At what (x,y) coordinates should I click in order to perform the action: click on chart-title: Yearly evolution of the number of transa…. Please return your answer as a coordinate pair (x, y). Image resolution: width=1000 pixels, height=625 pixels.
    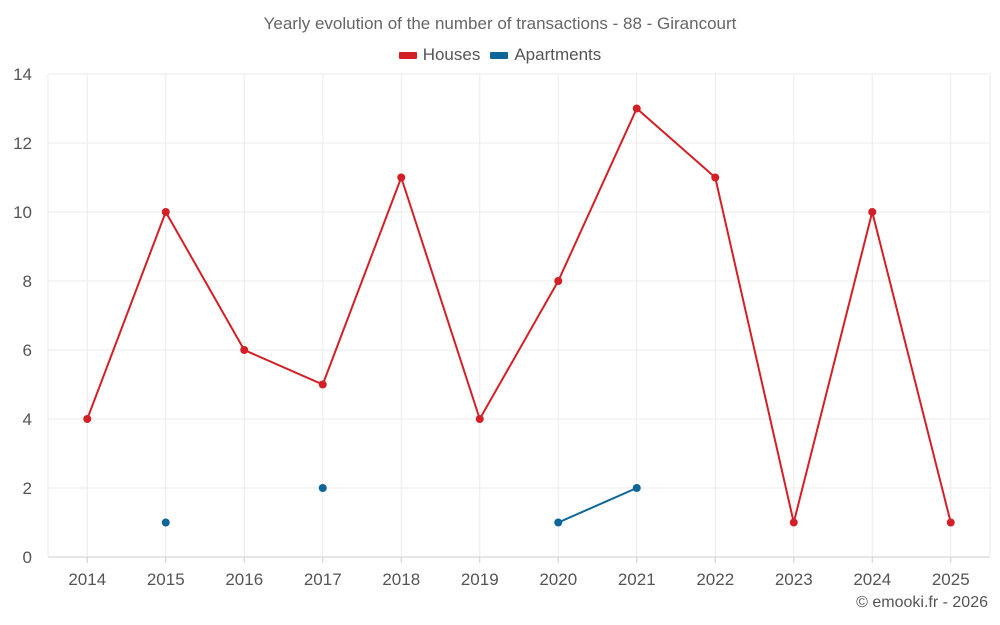
    Looking at the image, I should click on (500, 23).